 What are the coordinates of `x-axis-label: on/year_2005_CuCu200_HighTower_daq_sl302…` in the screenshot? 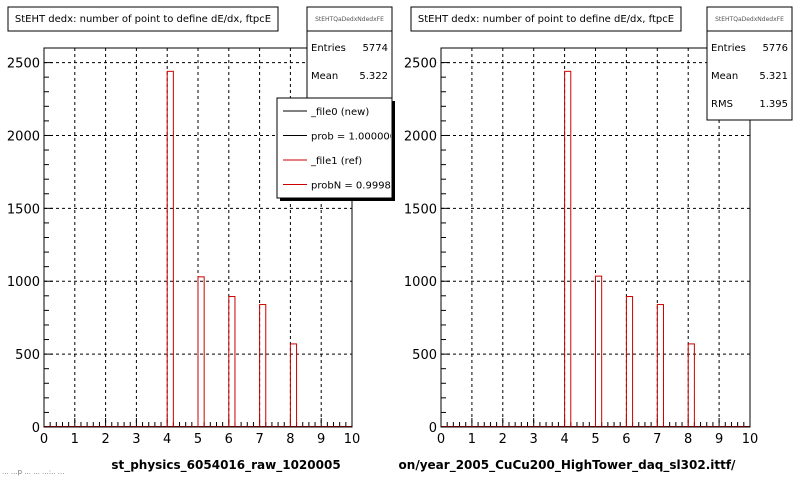 It's located at (568, 465).